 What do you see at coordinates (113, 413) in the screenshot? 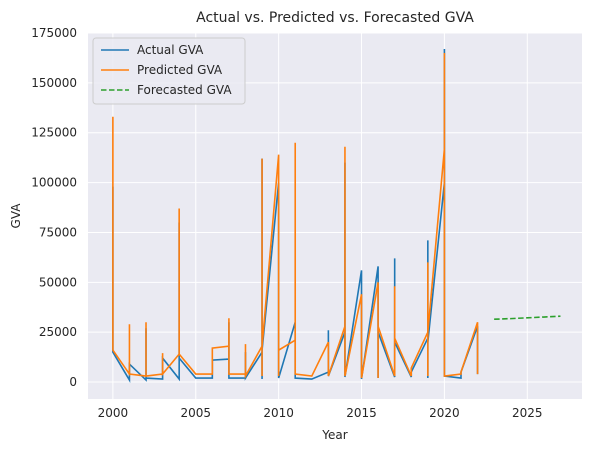
I see `x-tick-label: 2000` at bounding box center [113, 413].